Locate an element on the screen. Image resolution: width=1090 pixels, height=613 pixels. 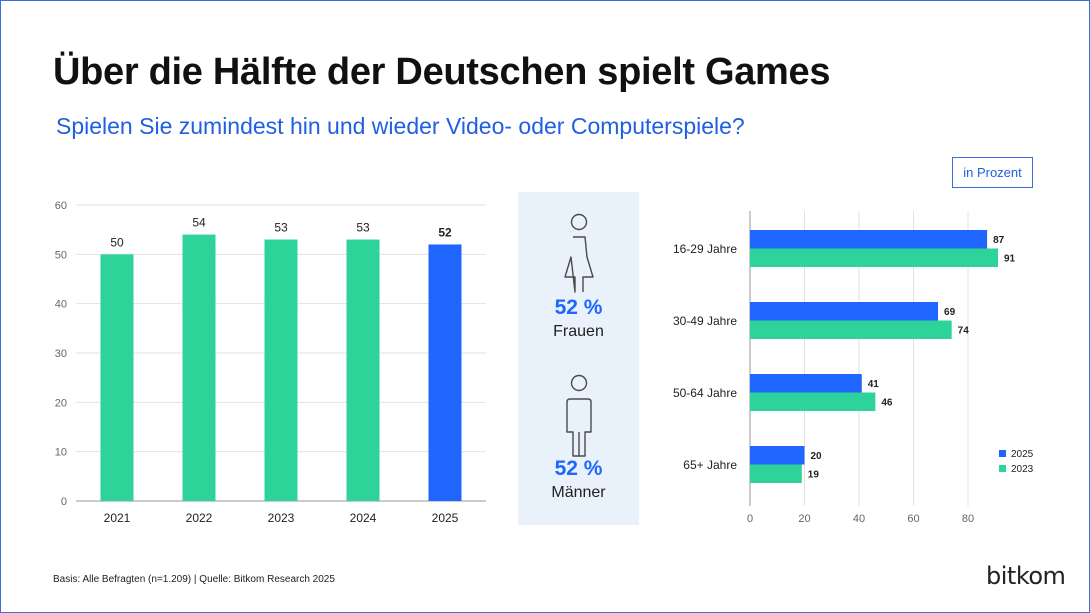
age-bar-value-label: 87 is located at coordinates (999, 240).